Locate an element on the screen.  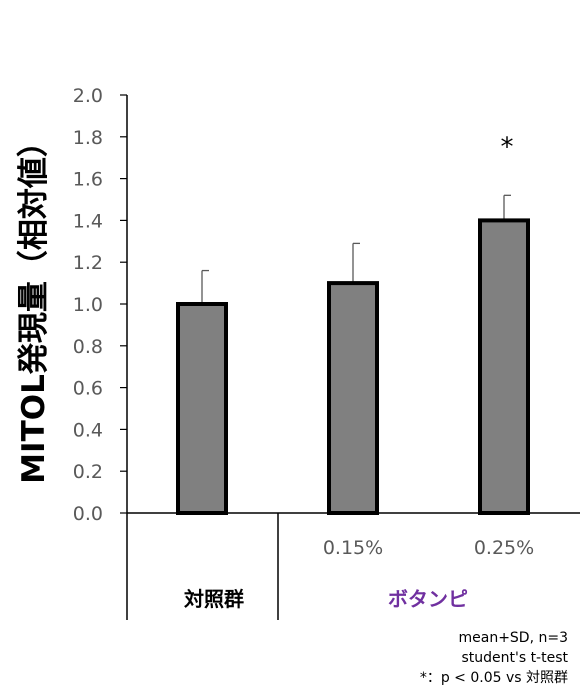
category-label: 0.25% is located at coordinates (504, 548).